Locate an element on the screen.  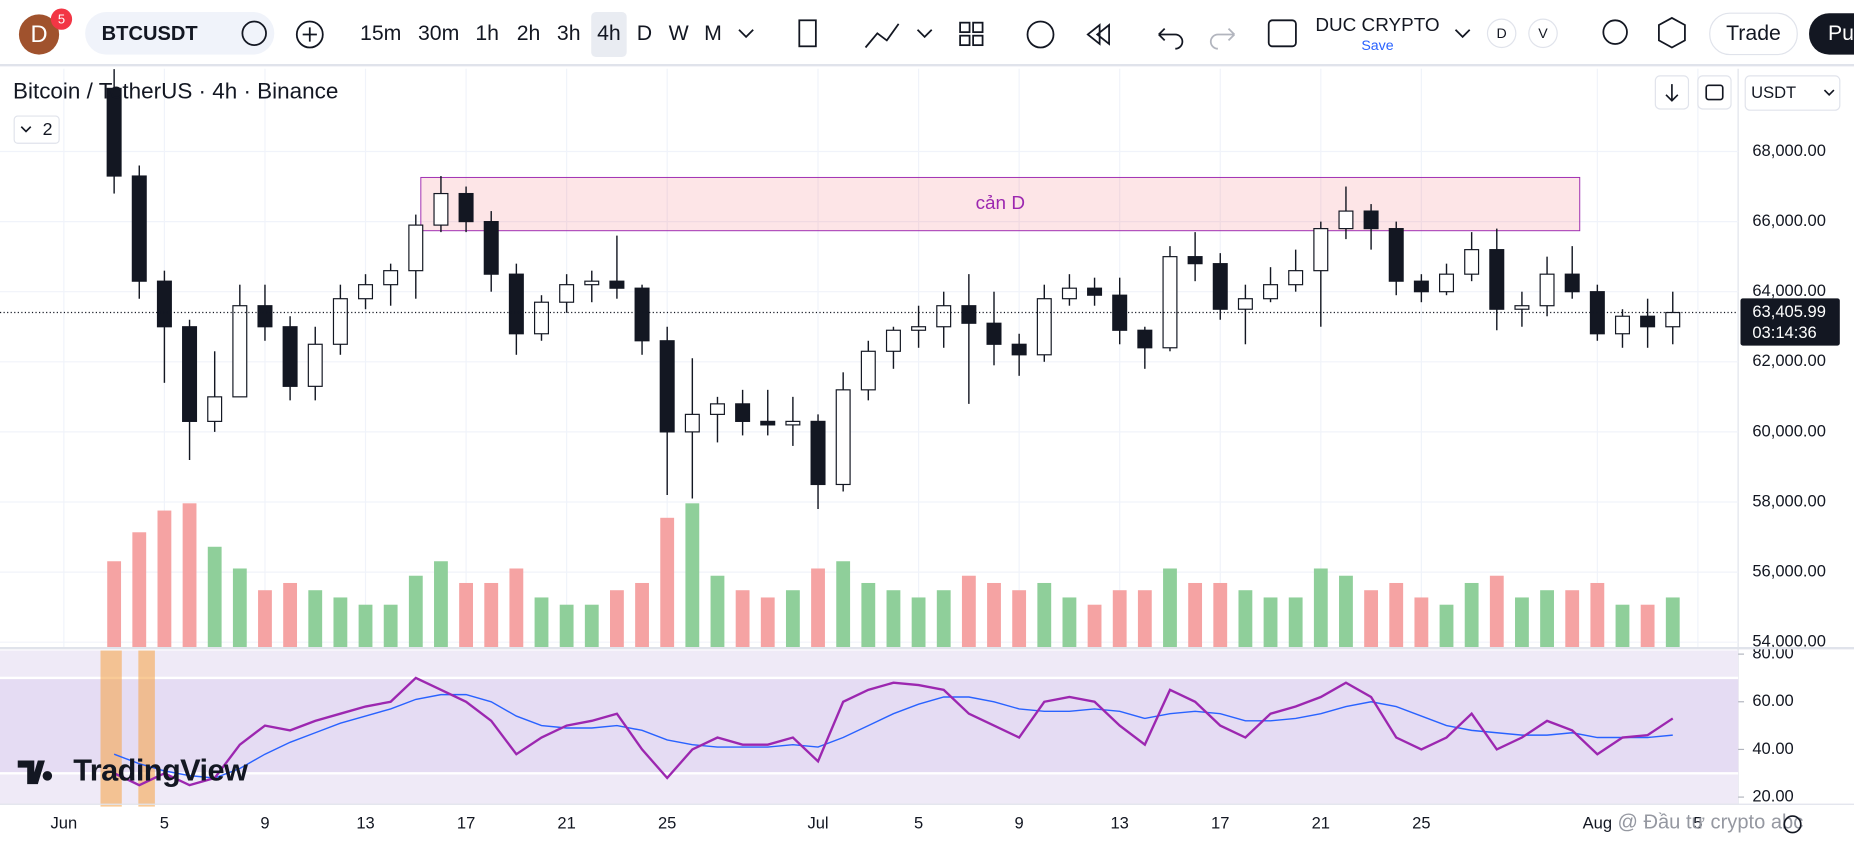
settings-small-icon is located at coordinates (1792, 824).